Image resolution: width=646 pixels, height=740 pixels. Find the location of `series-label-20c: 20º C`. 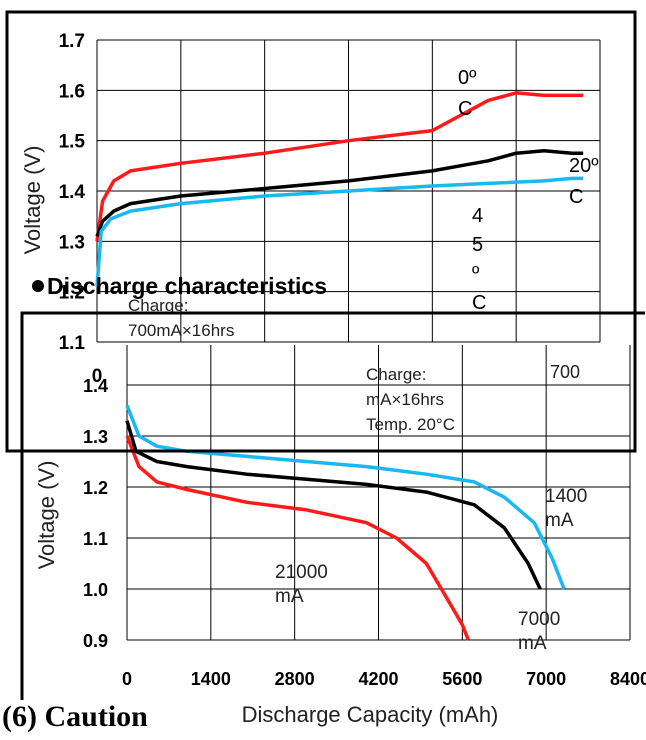

series-label-20c: 20º C is located at coordinates (584, 181).